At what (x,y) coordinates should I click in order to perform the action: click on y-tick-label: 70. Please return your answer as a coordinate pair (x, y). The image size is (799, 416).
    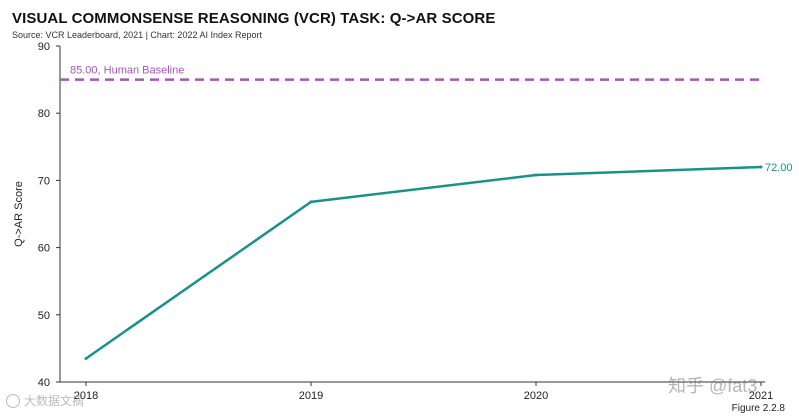
    Looking at the image, I should click on (44, 181).